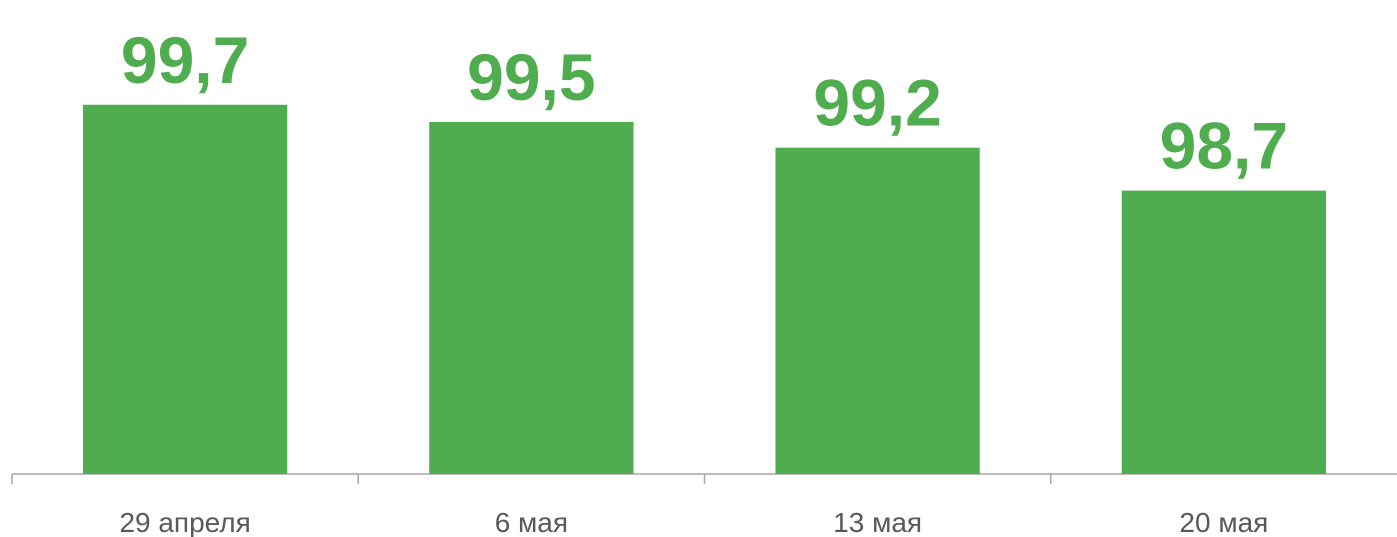 This screenshot has width=1397, height=537. Describe the element at coordinates (1223, 522) in the screenshot. I see `x-tick-label: 20 мая` at that location.